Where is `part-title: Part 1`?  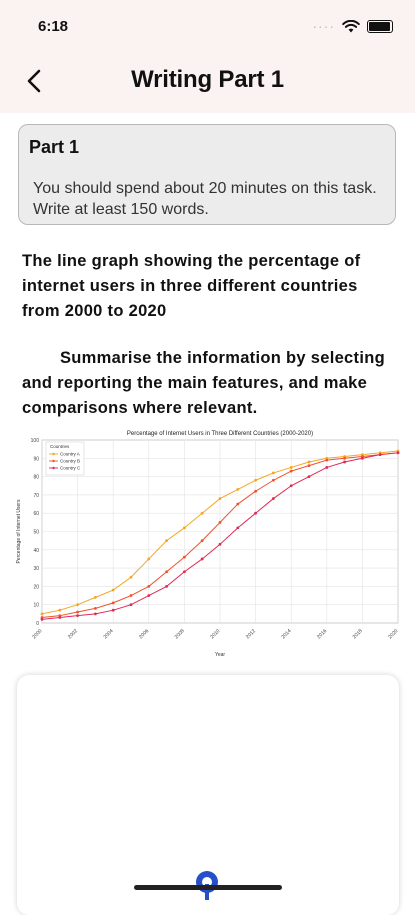 part-title: Part 1 is located at coordinates (54, 147).